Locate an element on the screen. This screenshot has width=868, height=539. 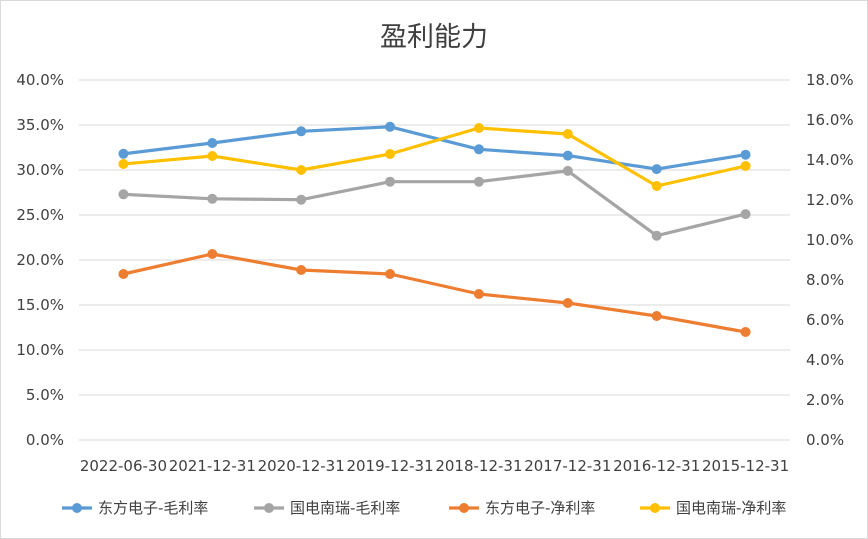
right-tick-label: 8.0% is located at coordinates (825, 280).